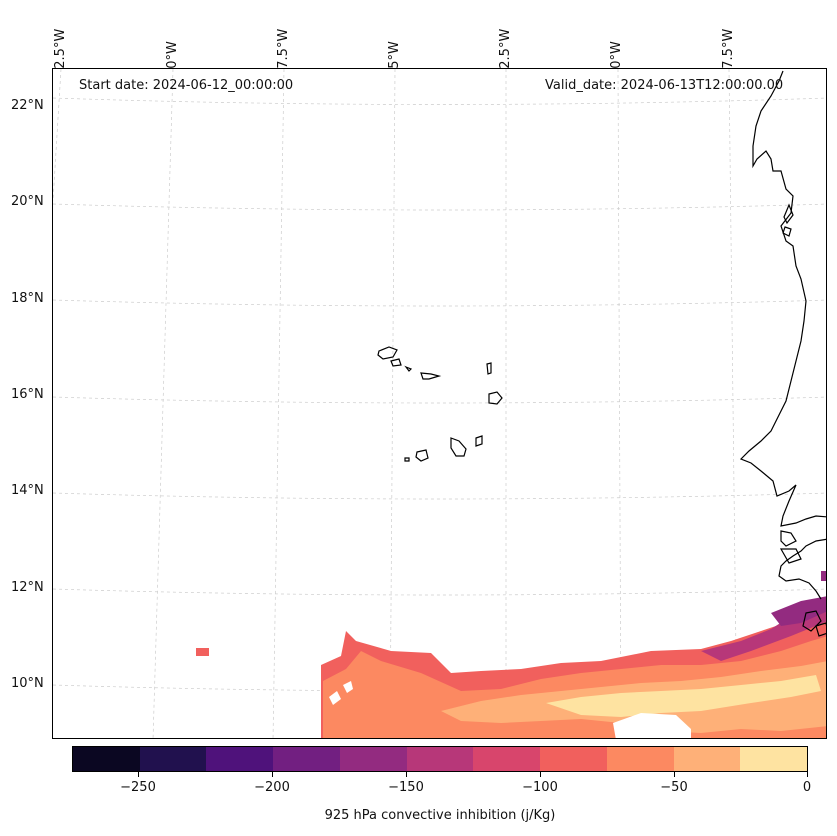 The image size is (837, 836). Describe the element at coordinates (27, 105) in the screenshot. I see `lat-label-22n: 22°N` at that location.